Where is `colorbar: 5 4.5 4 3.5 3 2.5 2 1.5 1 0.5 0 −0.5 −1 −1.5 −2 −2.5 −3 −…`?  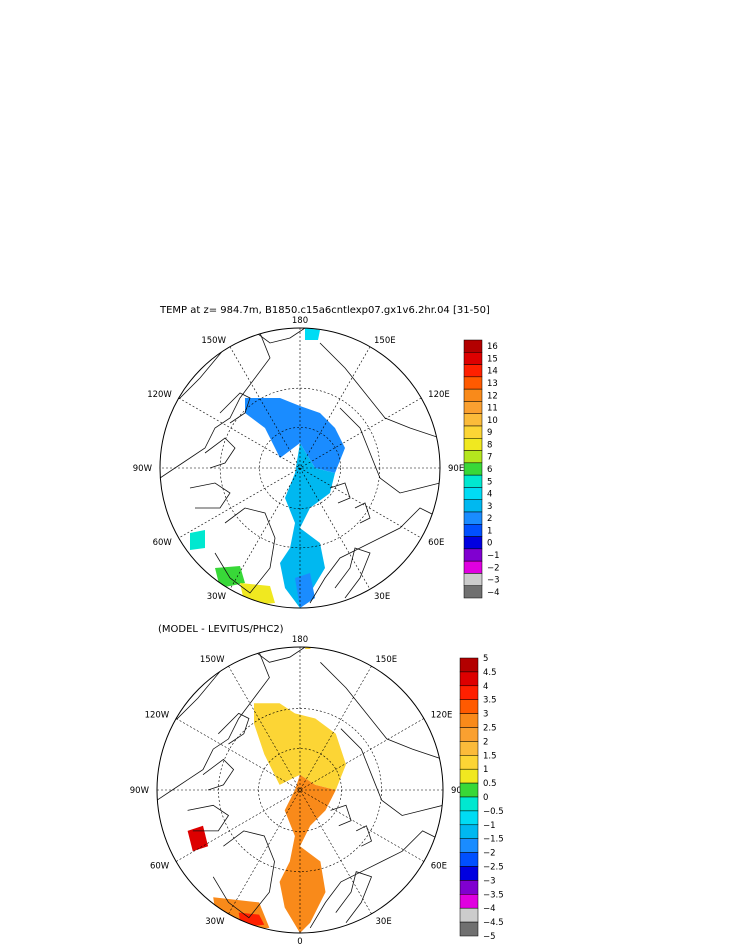
colorbar: 5 4.5 4 3.5 3 2.5 2 1.5 1 0.5 0 −0.5 −1 −1.5 −2 −2.5 −3 −… is located at coordinates (481, 798).